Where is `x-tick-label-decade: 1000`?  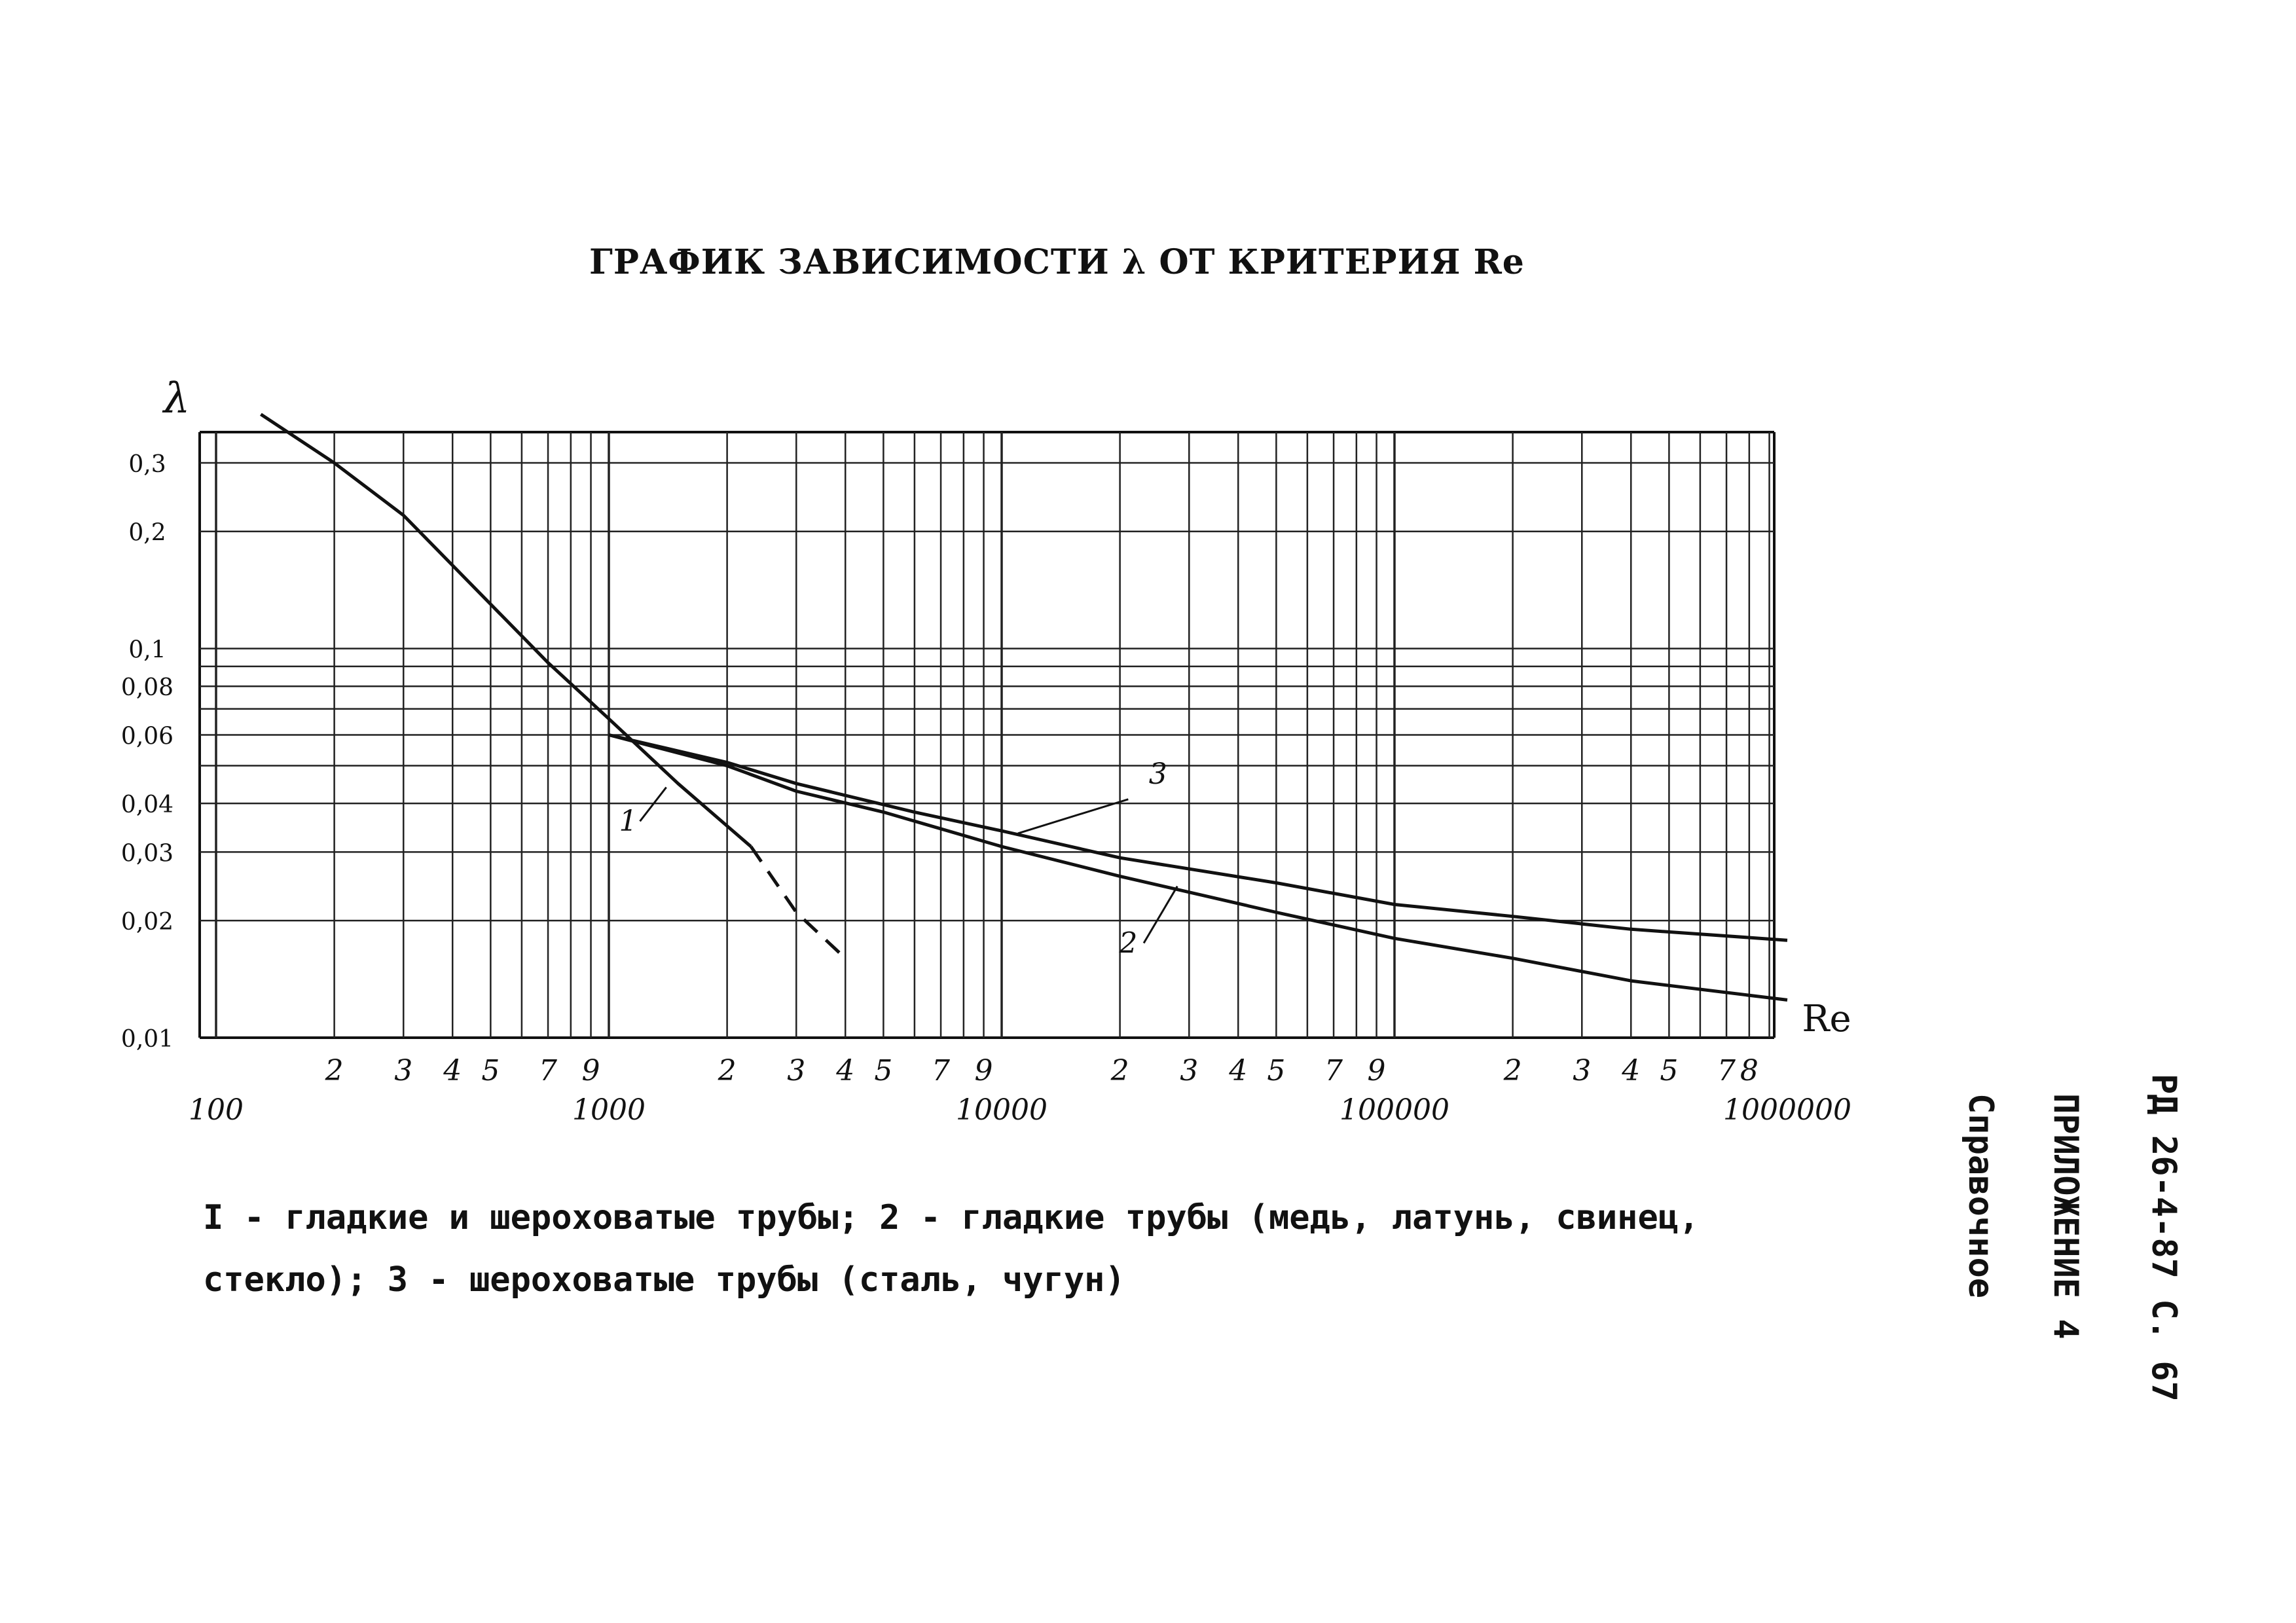
x-tick-label-decade: 1000 is located at coordinates (609, 1110).